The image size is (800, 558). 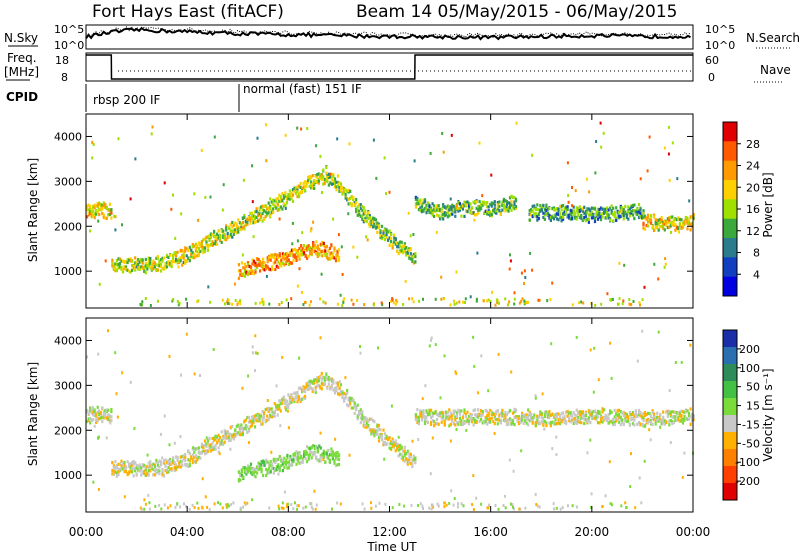 I want to click on vel-data-cell-1907, so click(x=124, y=497).